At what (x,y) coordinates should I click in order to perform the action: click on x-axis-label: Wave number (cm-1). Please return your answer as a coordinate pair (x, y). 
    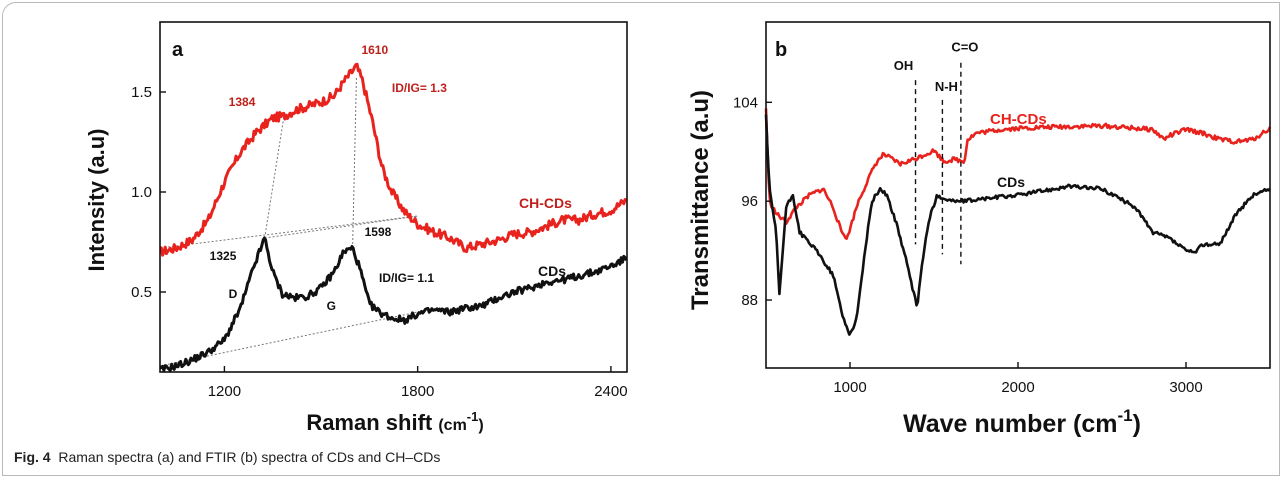
    Looking at the image, I should click on (1022, 422).